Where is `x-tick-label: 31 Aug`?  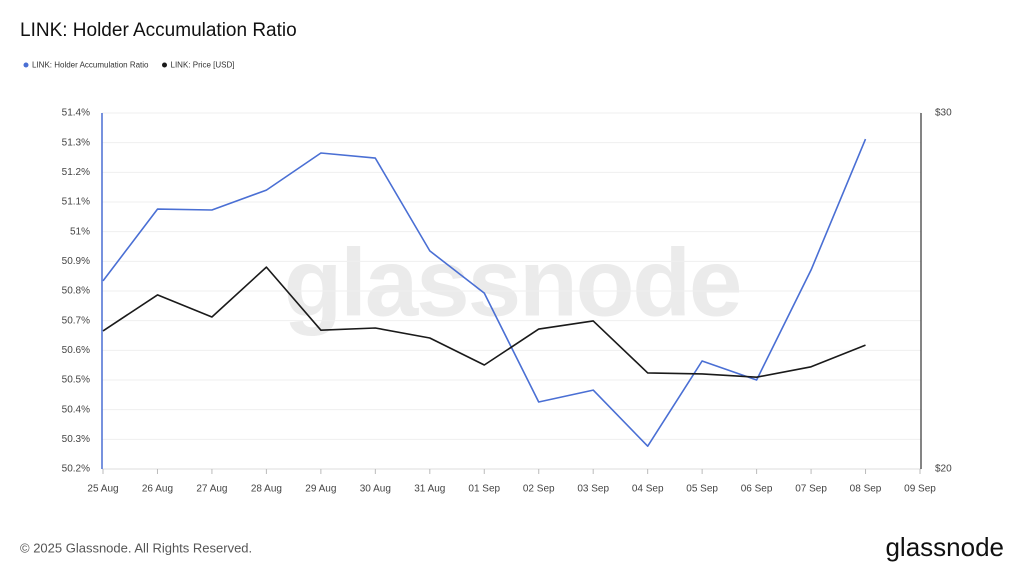
x-tick-label: 31 Aug is located at coordinates (429, 489).